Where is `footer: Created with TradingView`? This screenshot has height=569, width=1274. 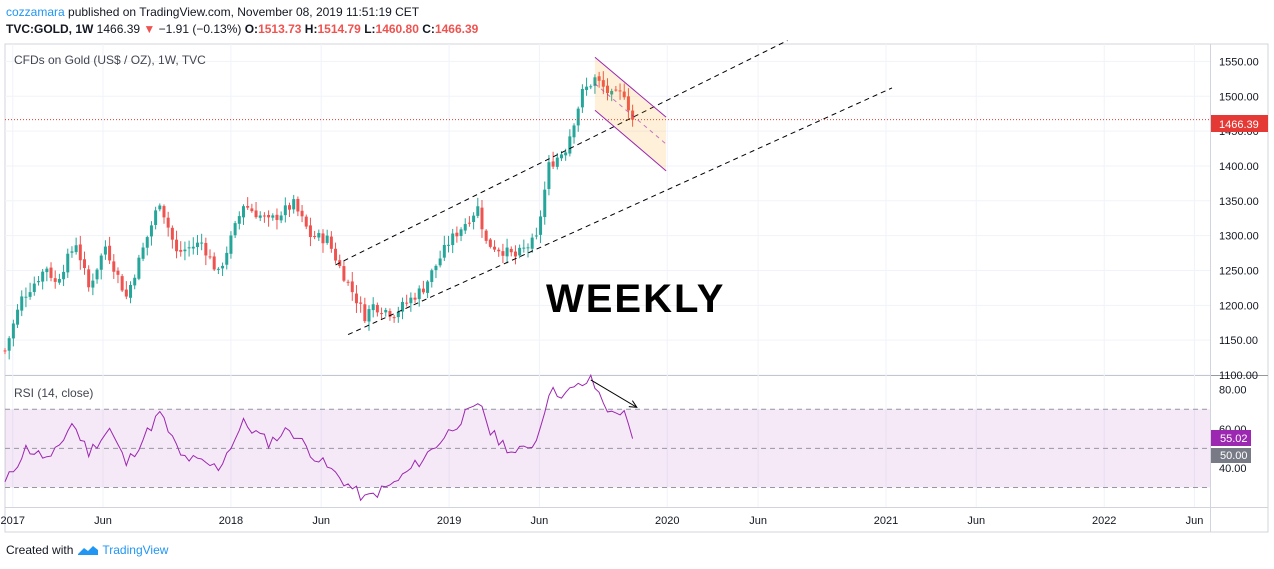
footer: Created with TradingView is located at coordinates (87, 550).